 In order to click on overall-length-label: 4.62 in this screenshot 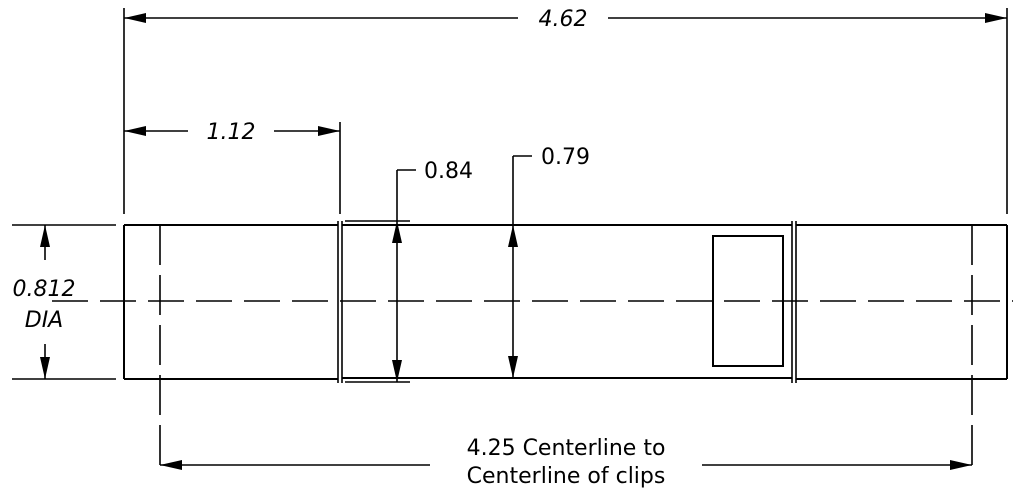, I will do `click(563, 19)`.